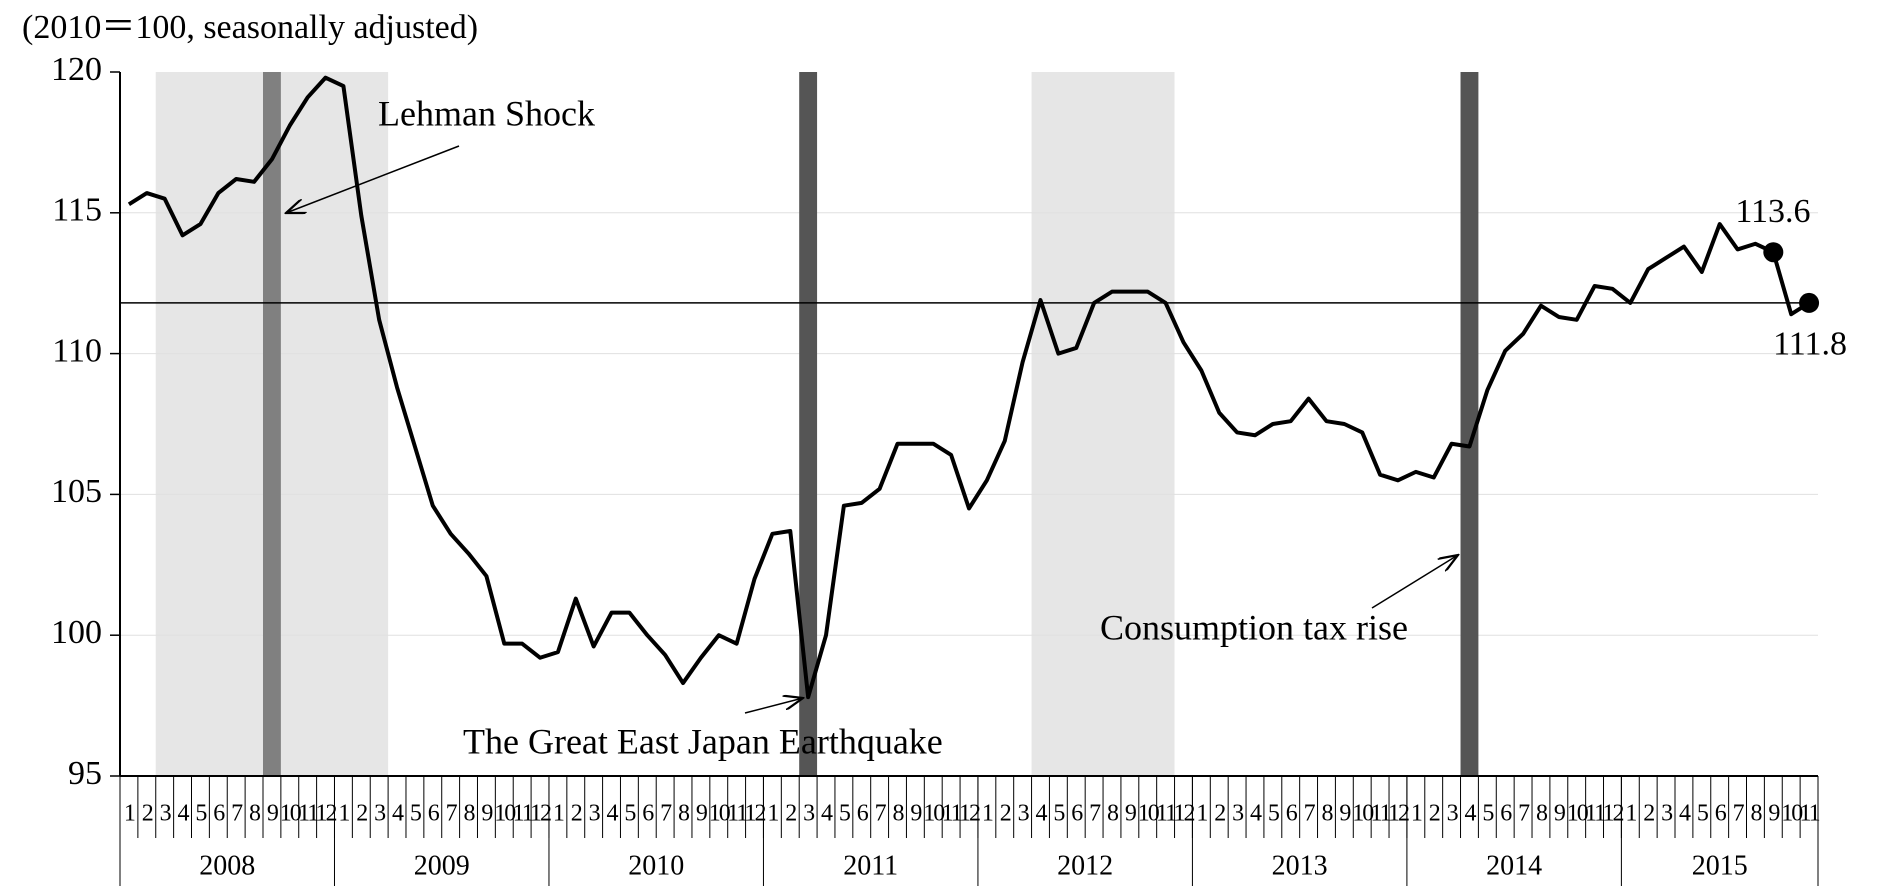 The image size is (1878, 886). Describe the element at coordinates (486, 113) in the screenshot. I see `annotation: Lehman Shock` at that location.